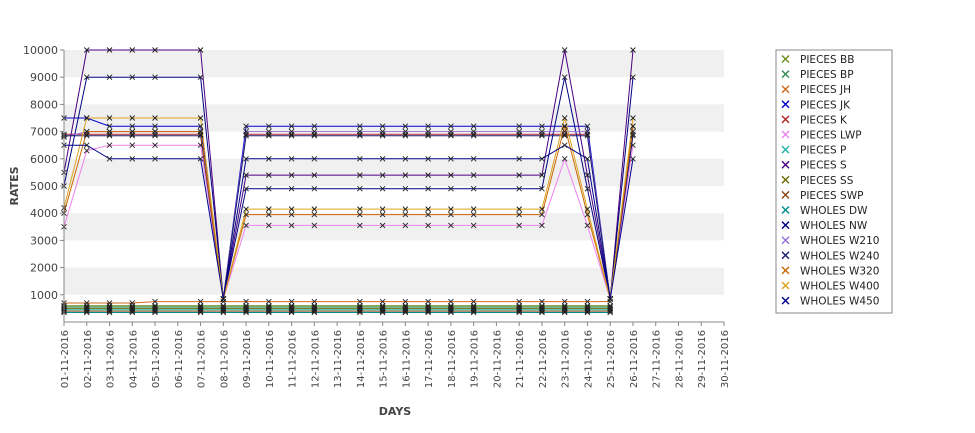 This screenshot has height=433, width=975. Describe the element at coordinates (44, 77) in the screenshot. I see `y-tick-label: 9000` at that location.